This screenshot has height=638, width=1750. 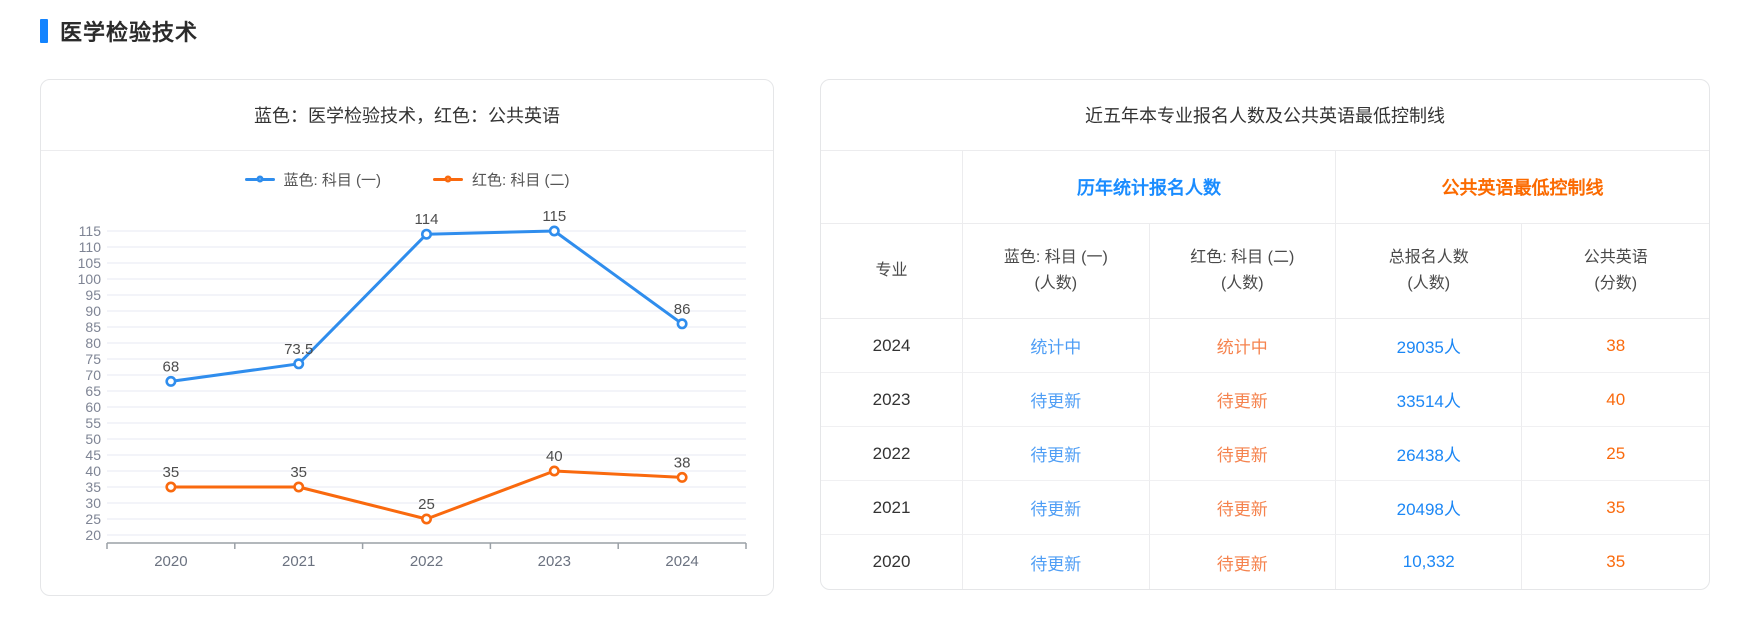 I want to click on x-axis-label: 2020, so click(x=170, y=561).